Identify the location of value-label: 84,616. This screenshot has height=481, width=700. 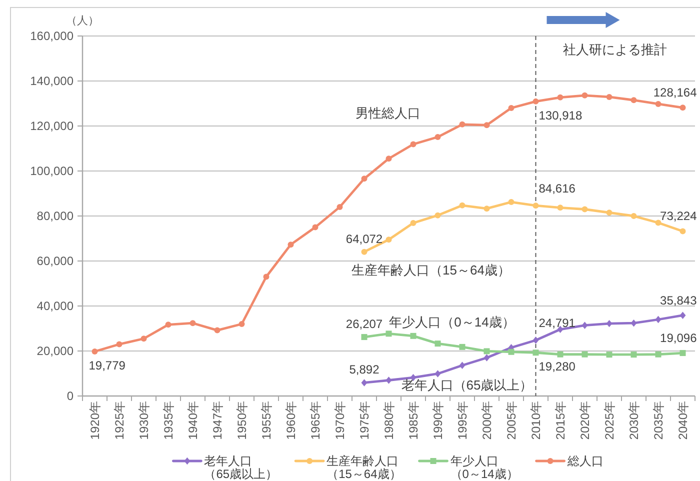
(557, 189).